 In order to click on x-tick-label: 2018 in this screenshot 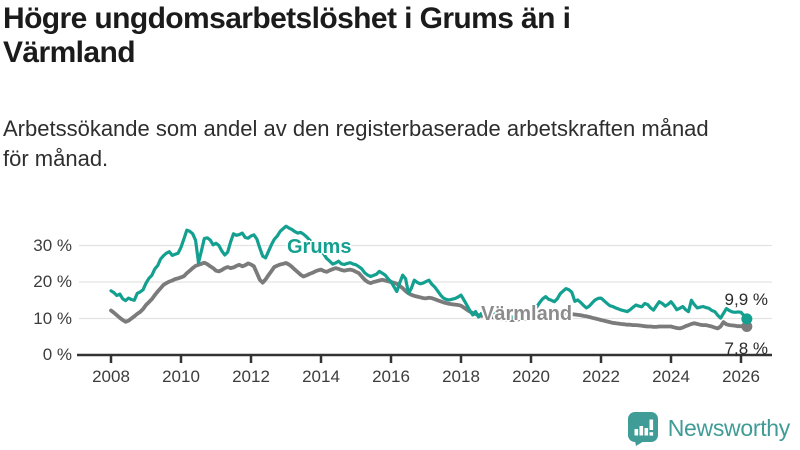, I will do `click(461, 376)`.